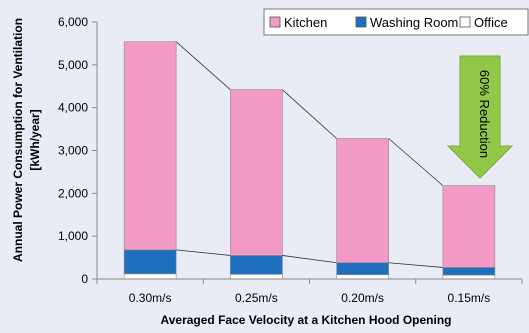  What do you see at coordinates (469, 298) in the screenshot?
I see `x-tick-label: 0.15m/s` at bounding box center [469, 298].